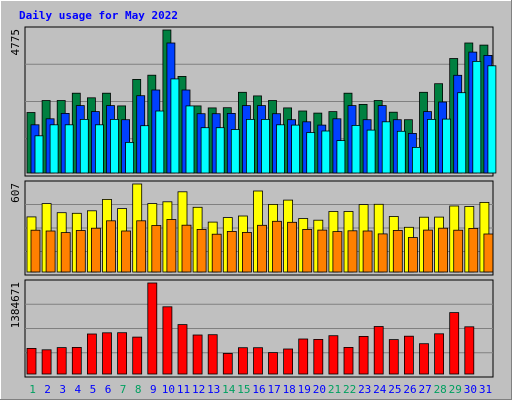 This screenshot has width=512, height=400. What do you see at coordinates (62, 389) in the screenshot?
I see `x-label-day-3: 3` at bounding box center [62, 389].